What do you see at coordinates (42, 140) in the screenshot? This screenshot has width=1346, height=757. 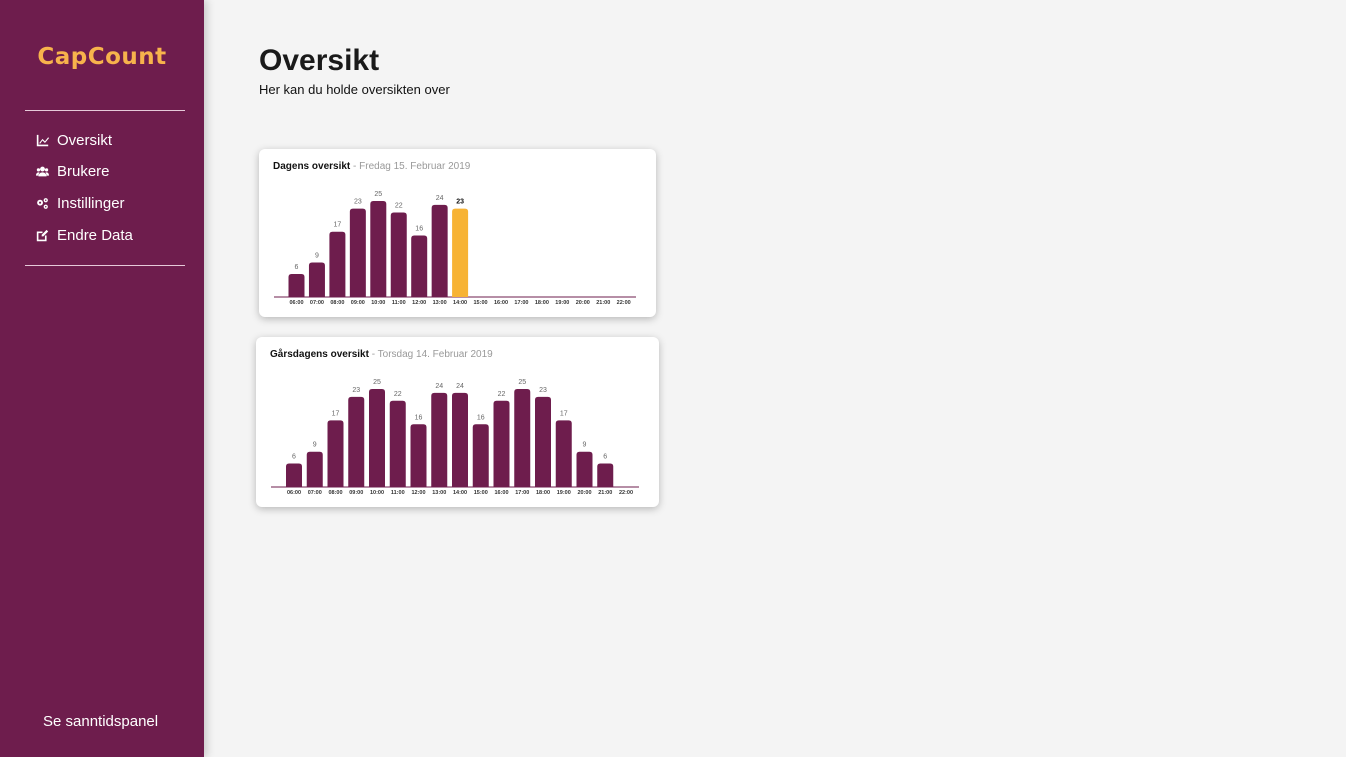 I see `chart-line-icon` at bounding box center [42, 140].